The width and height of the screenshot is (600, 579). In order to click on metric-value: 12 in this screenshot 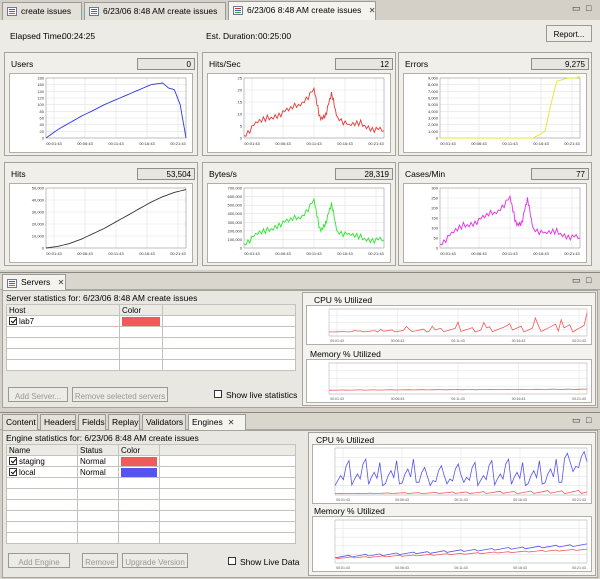, I will do `click(364, 64)`.